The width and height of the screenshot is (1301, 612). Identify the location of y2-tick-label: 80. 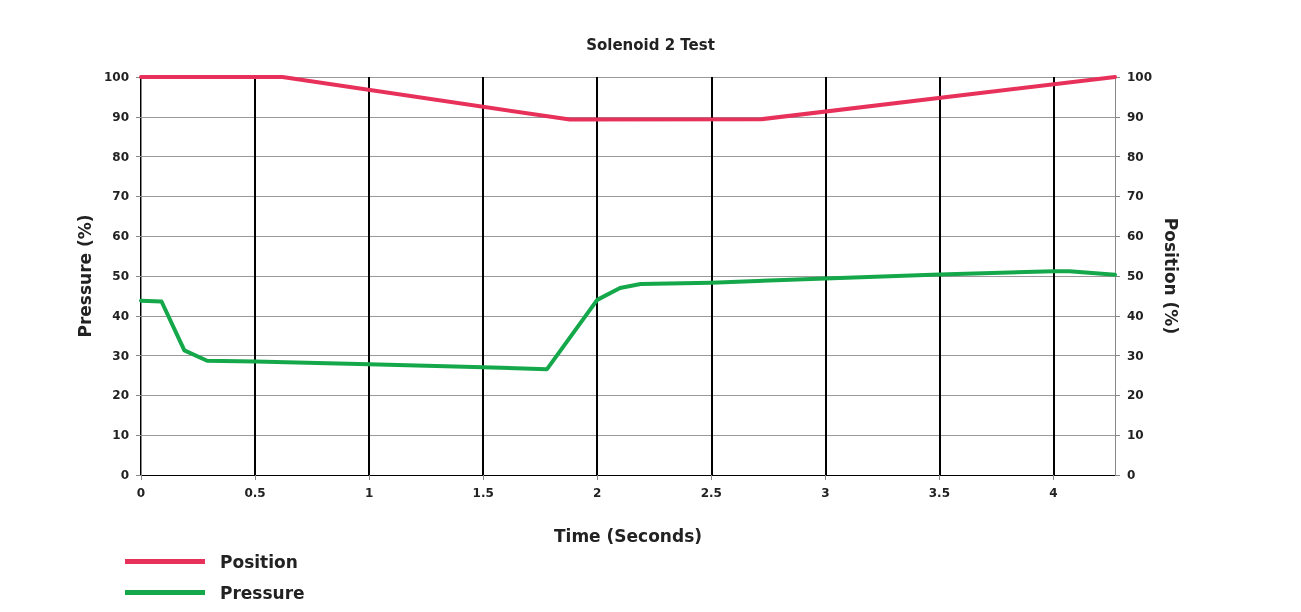
(1135, 156).